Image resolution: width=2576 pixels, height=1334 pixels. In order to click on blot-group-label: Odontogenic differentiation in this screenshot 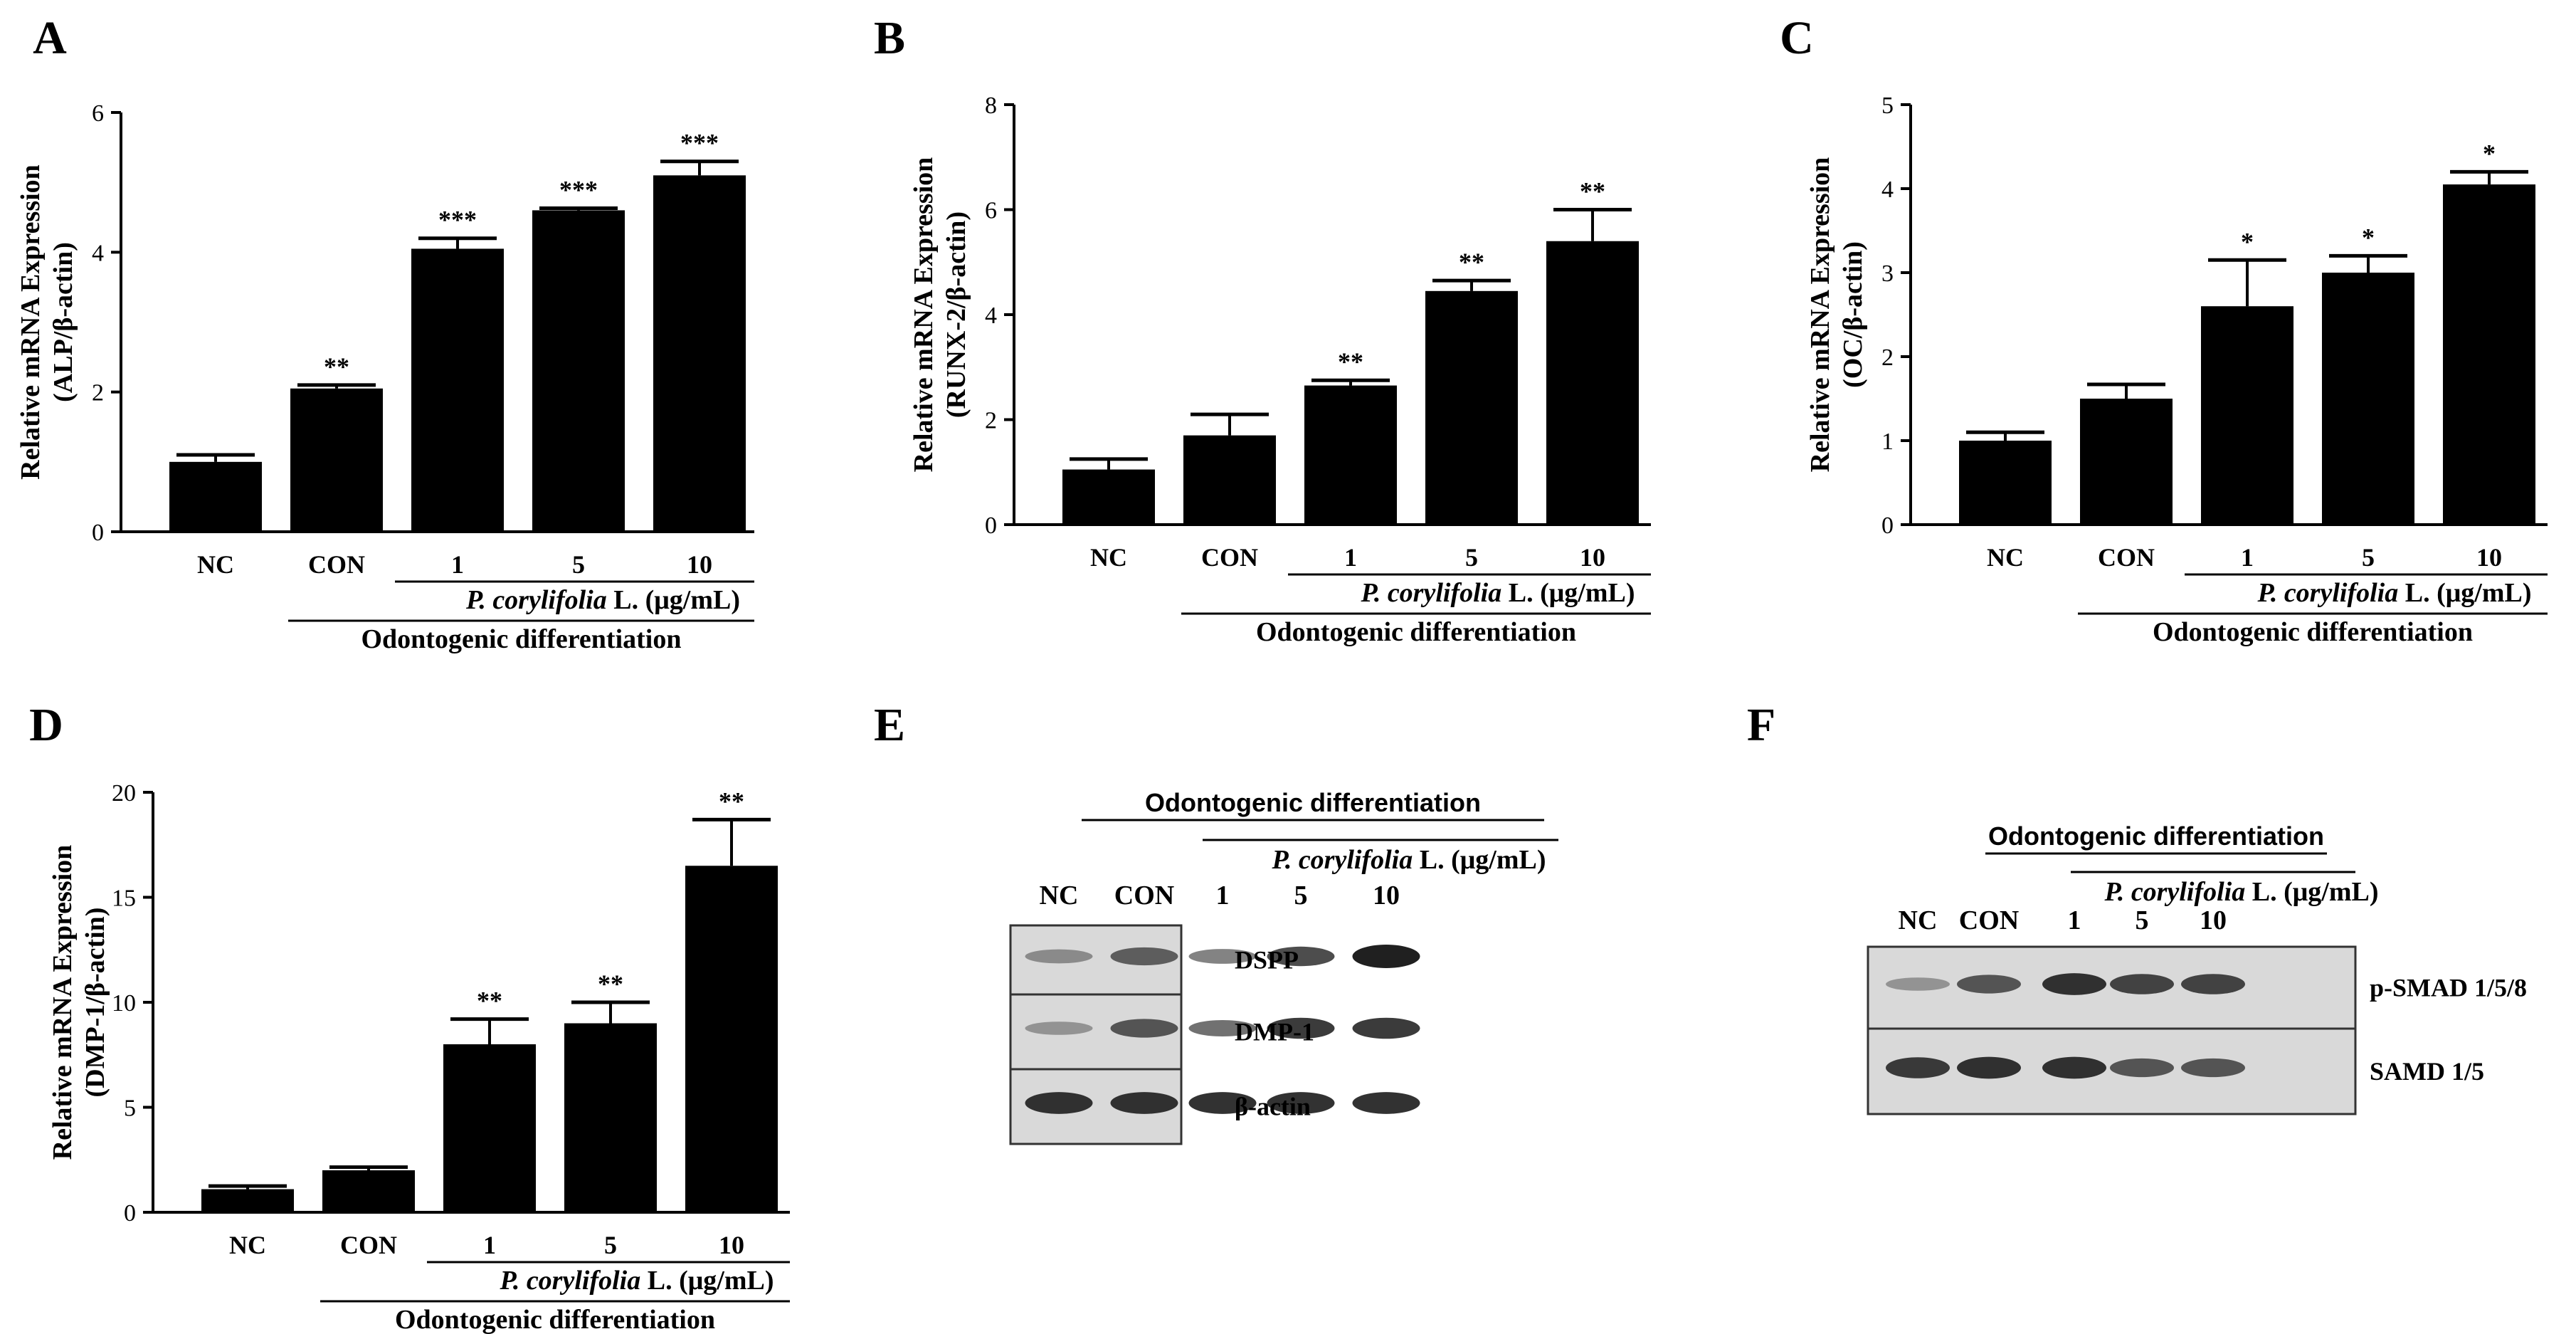, I will do `click(1313, 803)`.